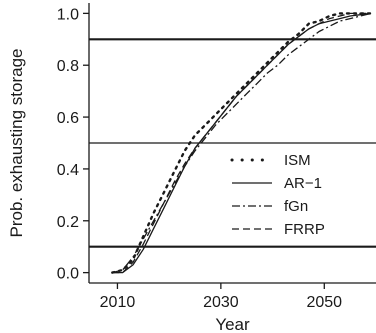  Describe the element at coordinates (68, 118) in the screenshot. I see `y-tick-label: 0.6` at that location.